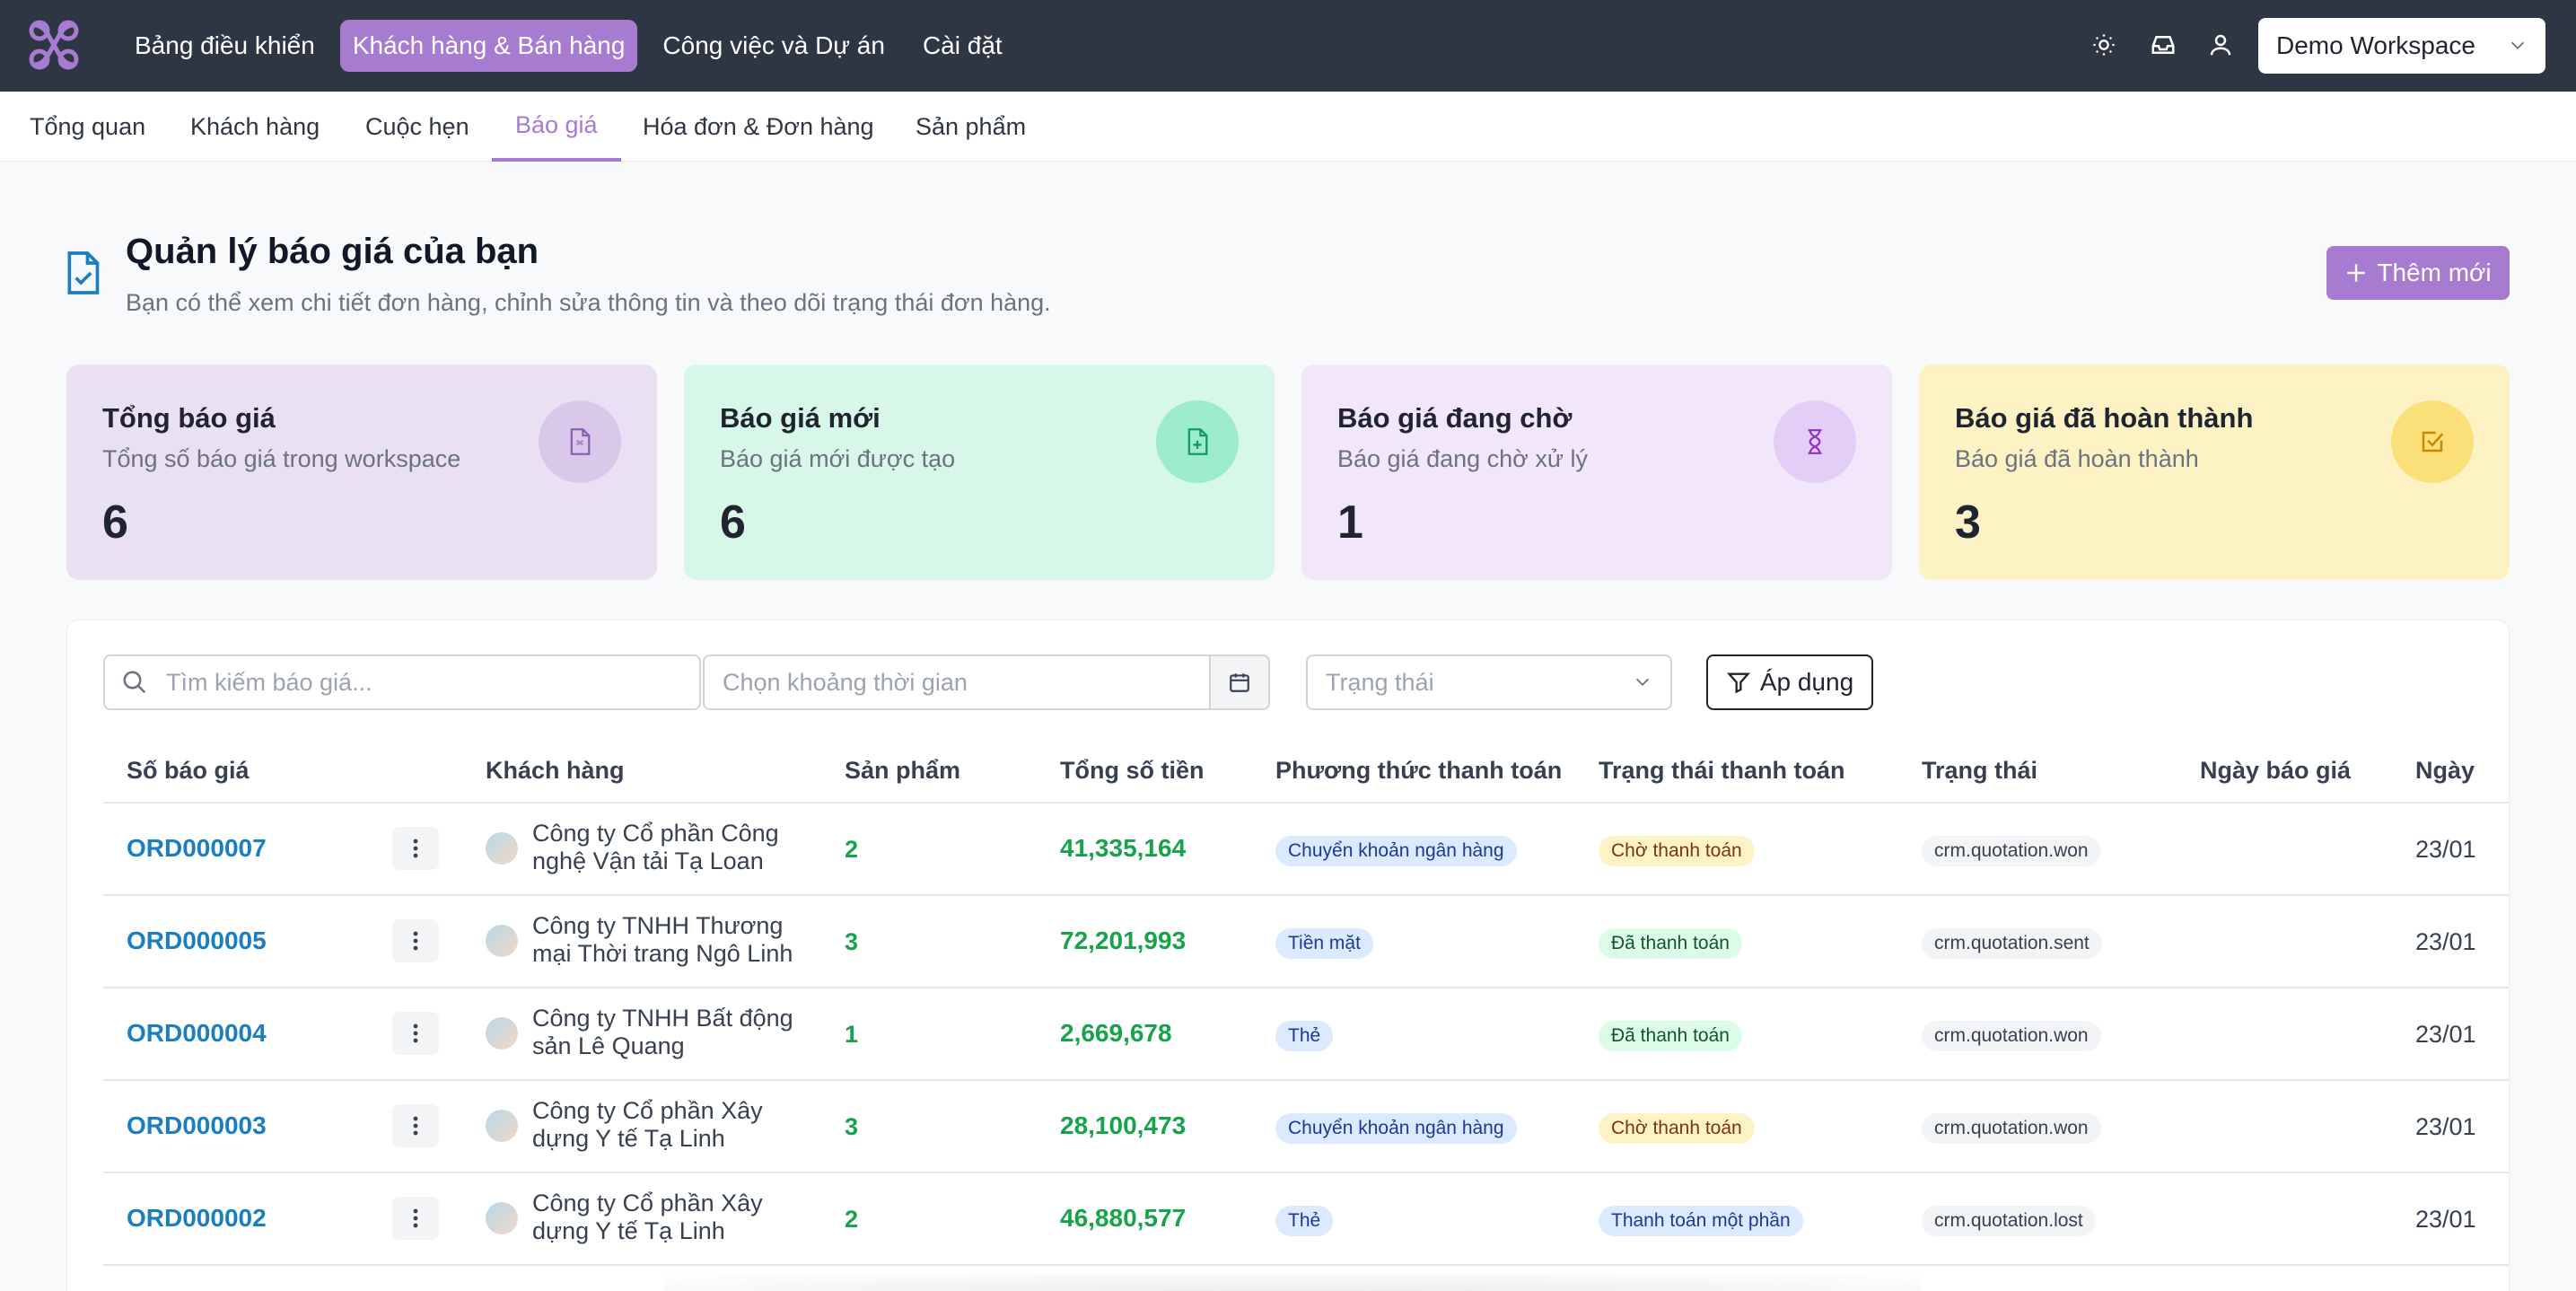 Image resolution: width=2576 pixels, height=1291 pixels. Describe the element at coordinates (2221, 45) in the screenshot. I see `user-icon` at that location.